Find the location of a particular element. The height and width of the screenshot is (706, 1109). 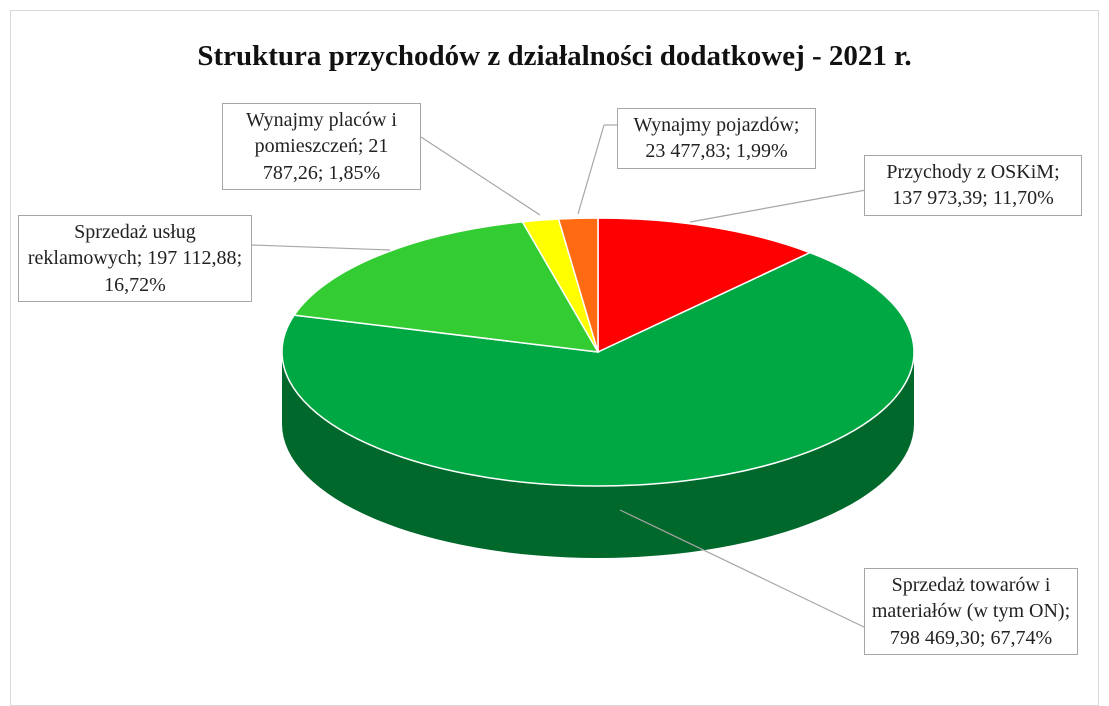

label-value: 23 477,83 is located at coordinates (685, 151).